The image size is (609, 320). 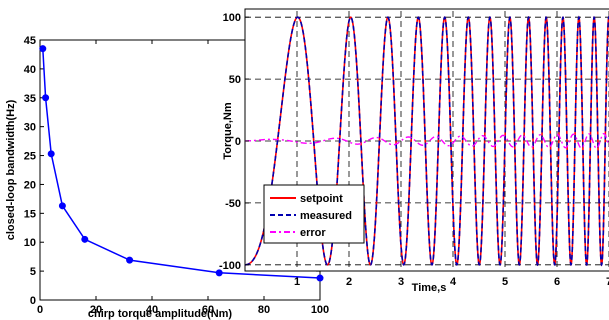 I want to click on left-x-tick-label: 80, so click(x=264, y=310).